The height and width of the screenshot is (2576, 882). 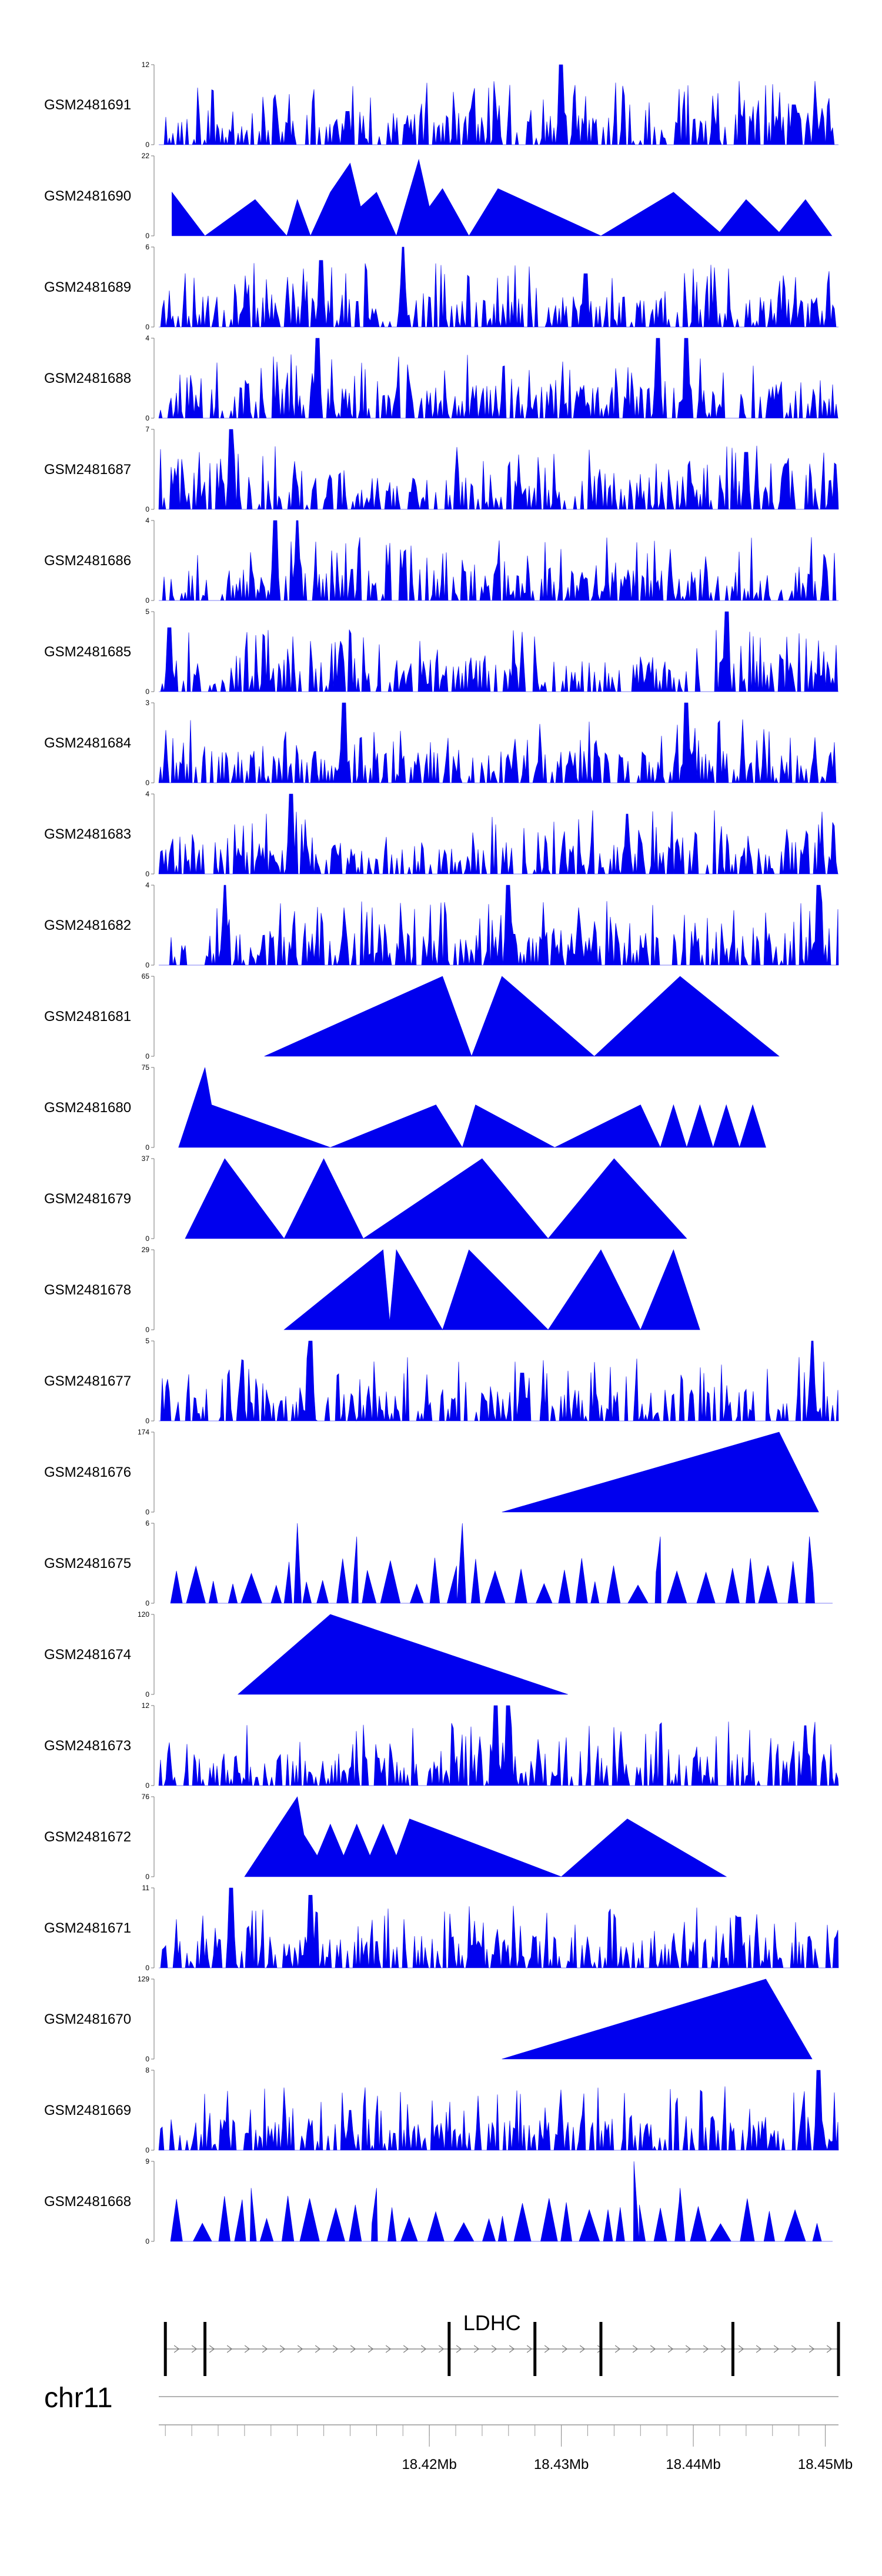 I want to click on track-GSM2481675: GSM2481675 6 0, so click(x=438, y=1563).